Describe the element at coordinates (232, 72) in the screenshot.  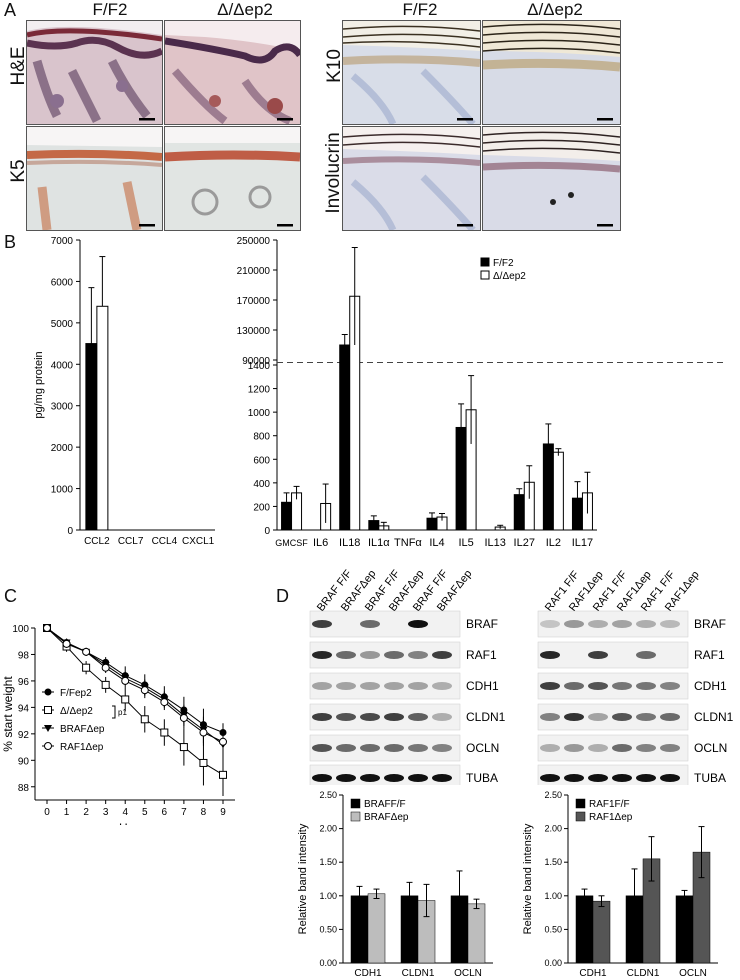
I see `micrograph-he-dd2` at that location.